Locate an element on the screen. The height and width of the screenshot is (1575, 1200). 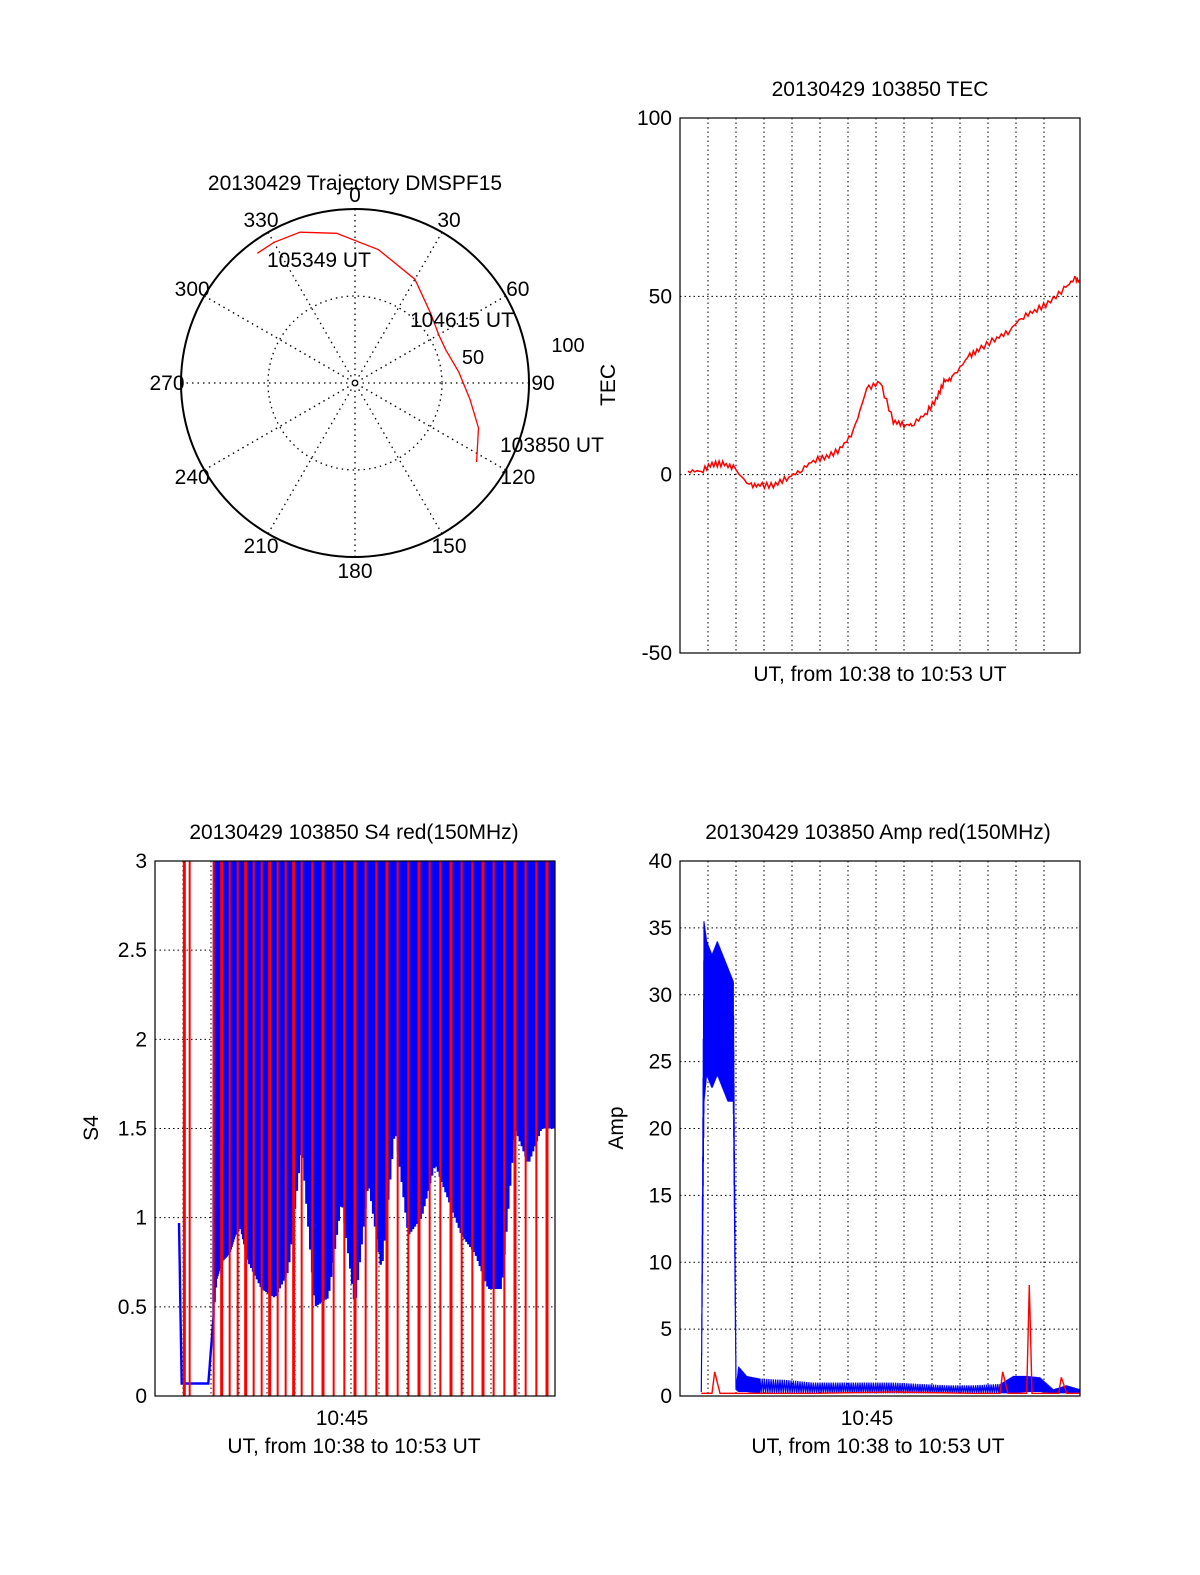
trajectory-line is located at coordinates (368, 347).